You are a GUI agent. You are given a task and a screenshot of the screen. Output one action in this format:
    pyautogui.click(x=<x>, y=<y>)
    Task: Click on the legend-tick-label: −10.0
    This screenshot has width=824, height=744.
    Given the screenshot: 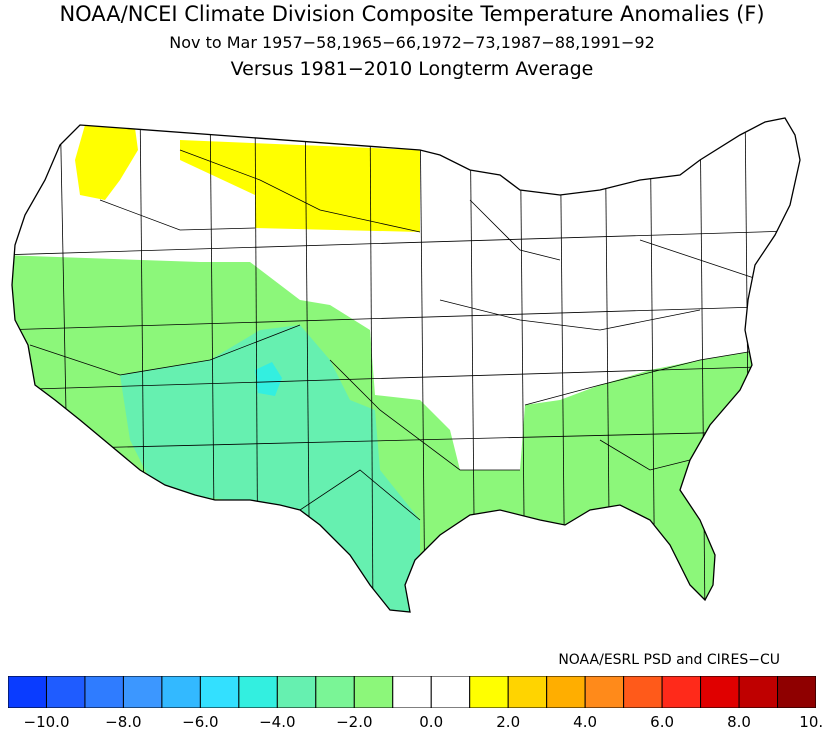 What is the action you would take?
    pyautogui.click(x=46, y=722)
    